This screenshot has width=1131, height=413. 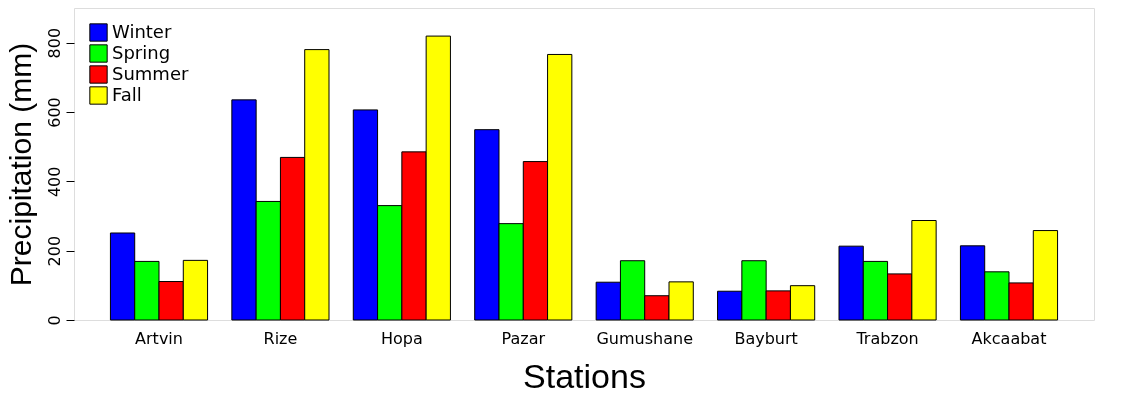 What do you see at coordinates (142, 31) in the screenshot?
I see `legend-label: Winter` at bounding box center [142, 31].